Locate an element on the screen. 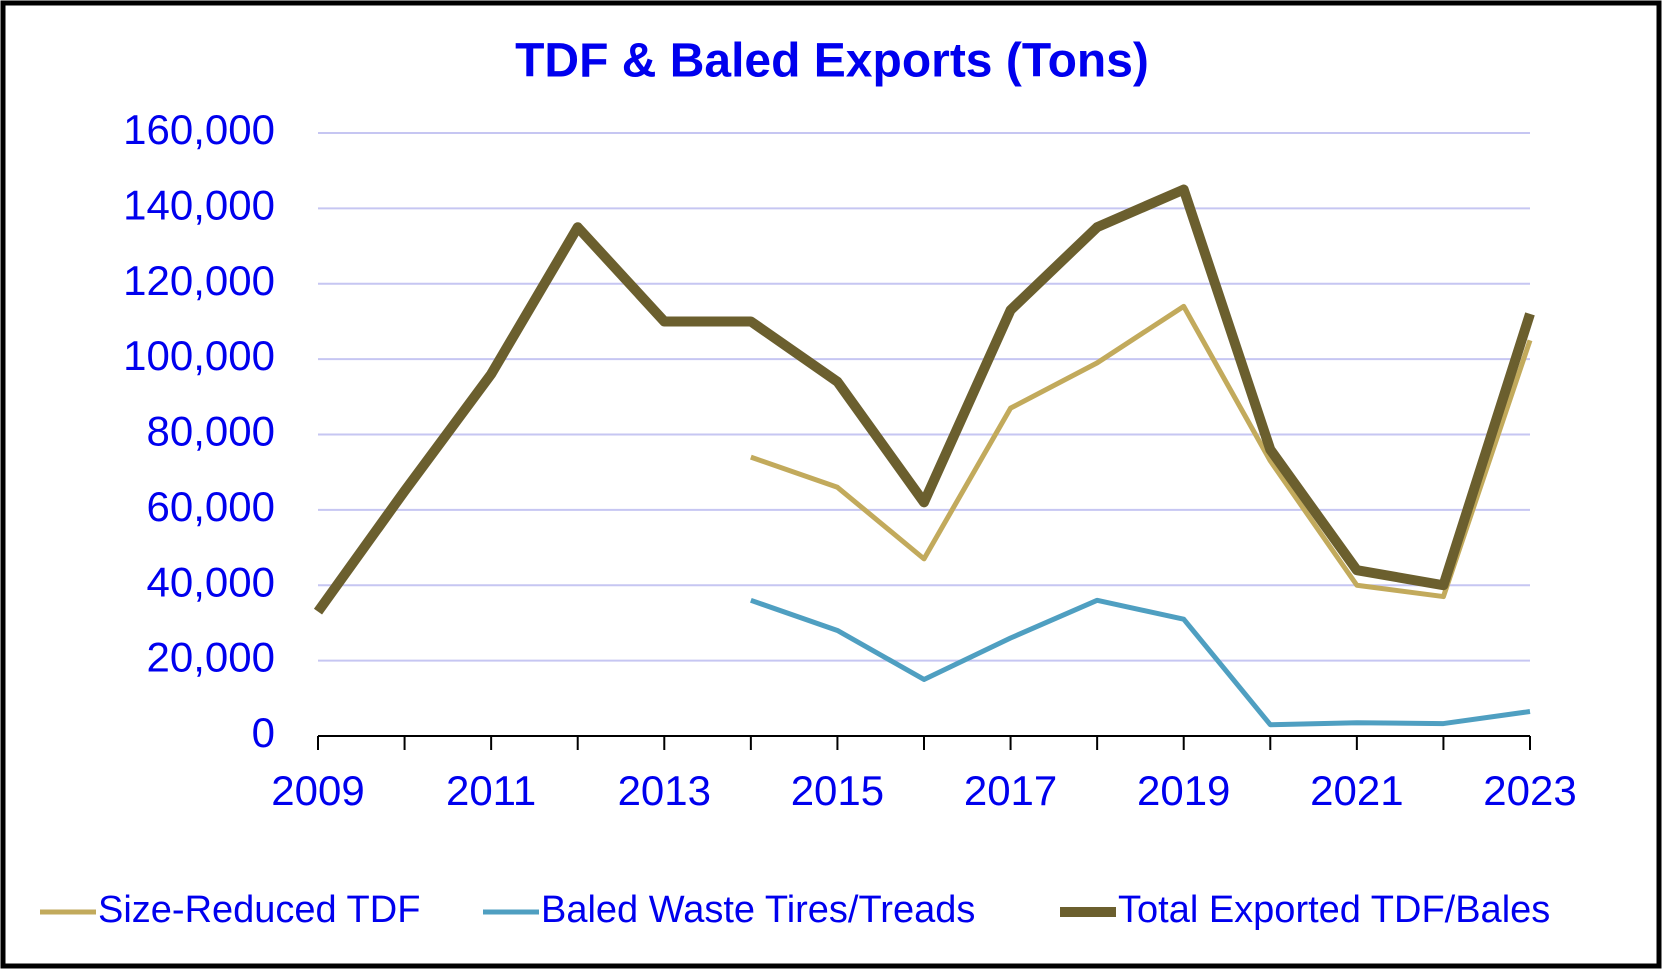 This screenshot has height=969, width=1662. y-tick-label: 140,000 is located at coordinates (199, 204).